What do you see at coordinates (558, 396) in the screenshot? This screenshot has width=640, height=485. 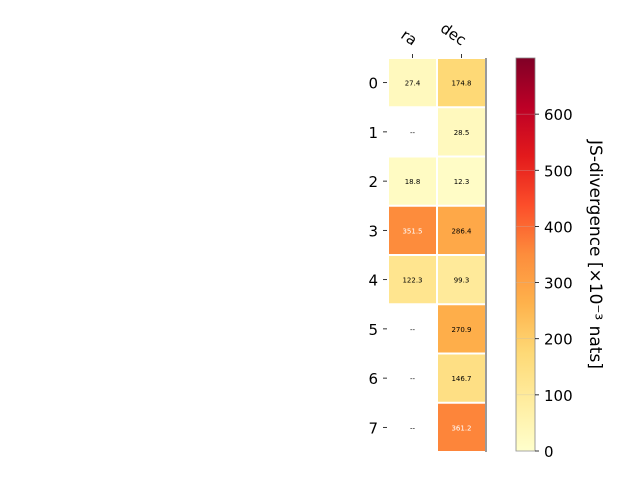 I see `colorbar-tick-label: 100` at bounding box center [558, 396].